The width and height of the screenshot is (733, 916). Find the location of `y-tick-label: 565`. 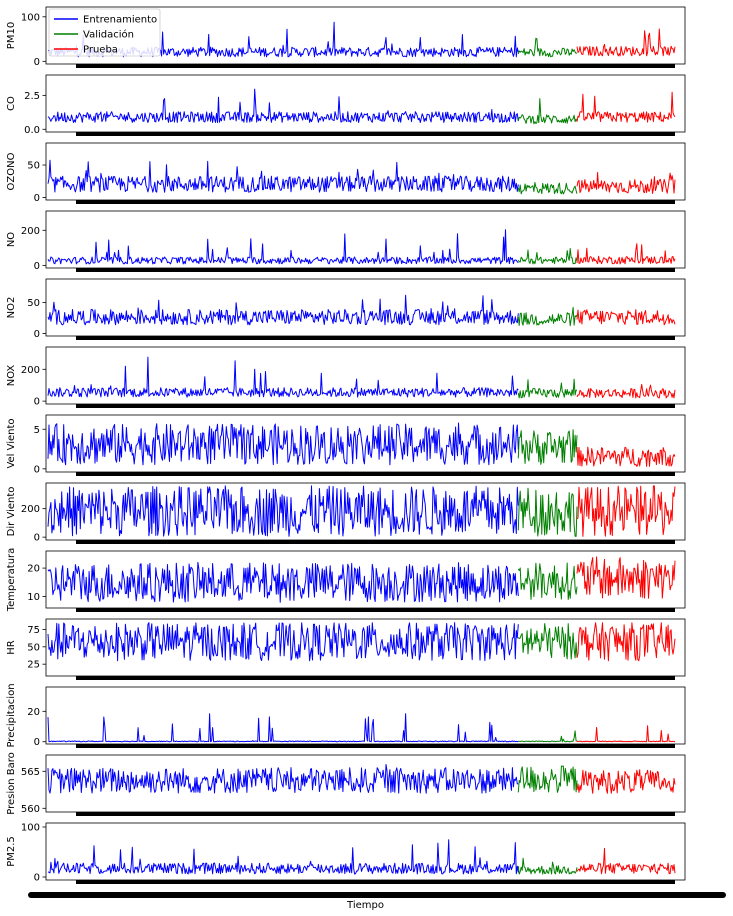

y-tick-label: 565 is located at coordinates (30, 772).